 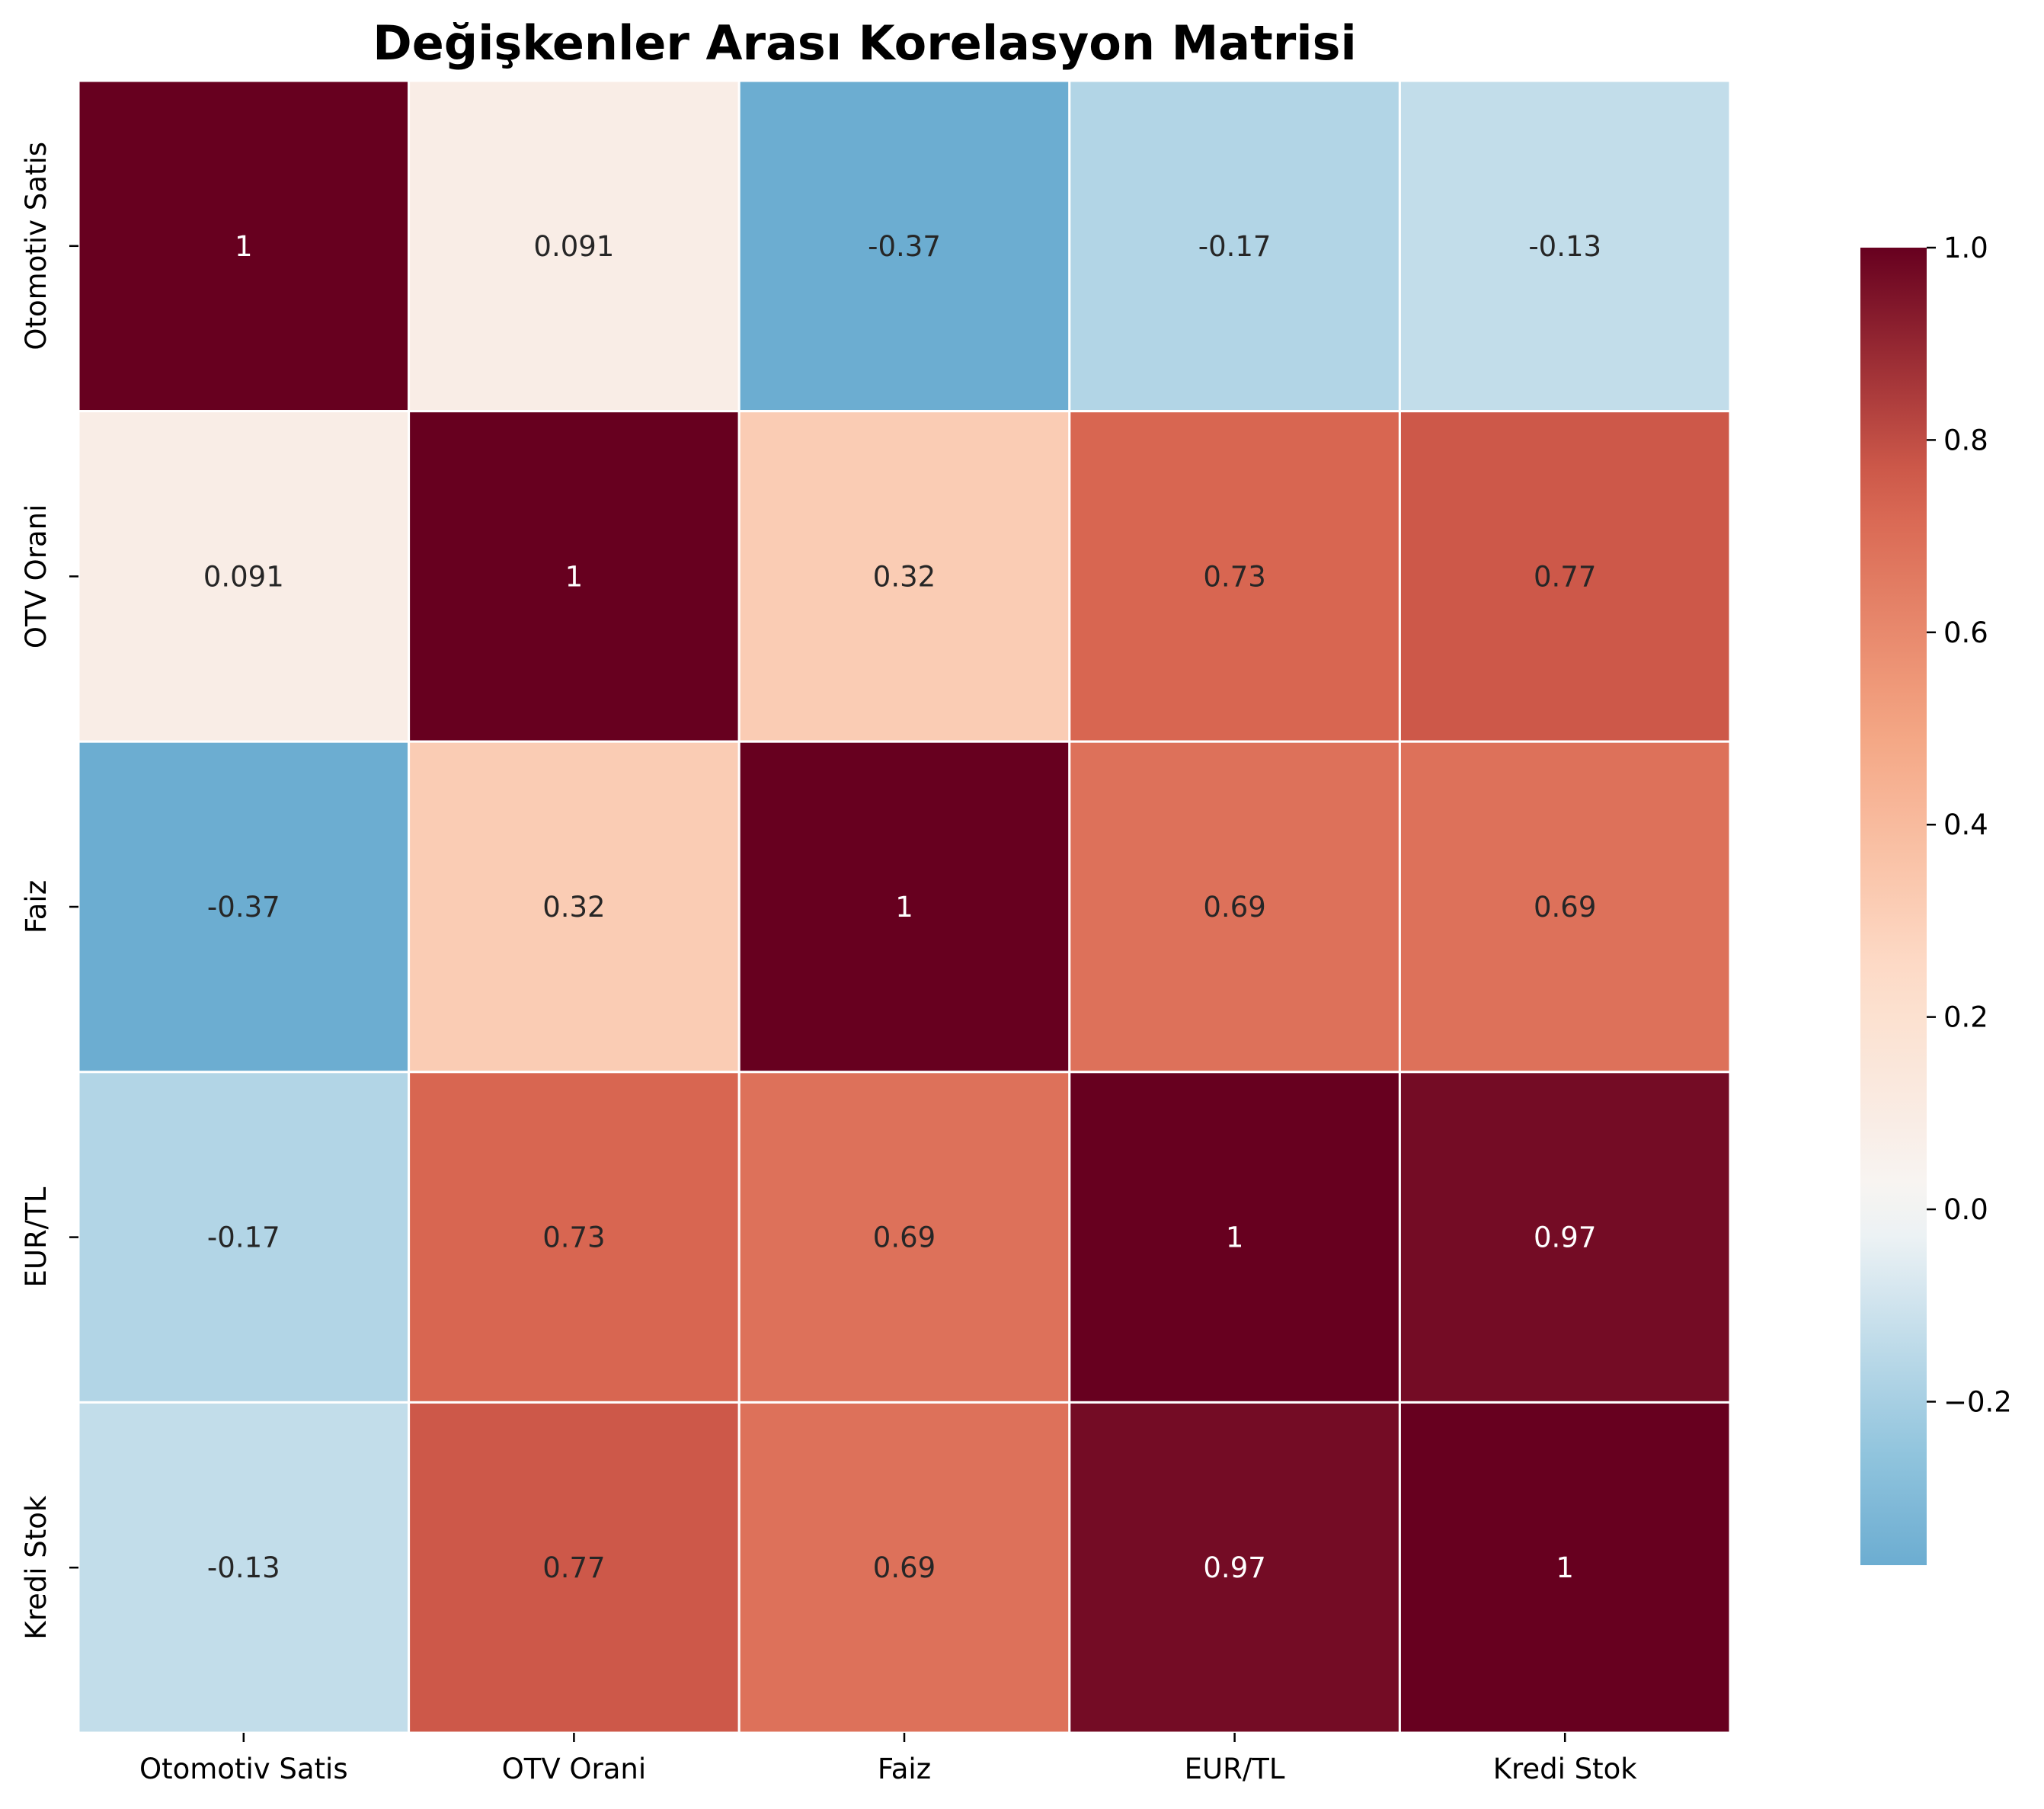 What do you see at coordinates (1965, 1017) in the screenshot?
I see `colorbar-tick-label: 0.2` at bounding box center [1965, 1017].